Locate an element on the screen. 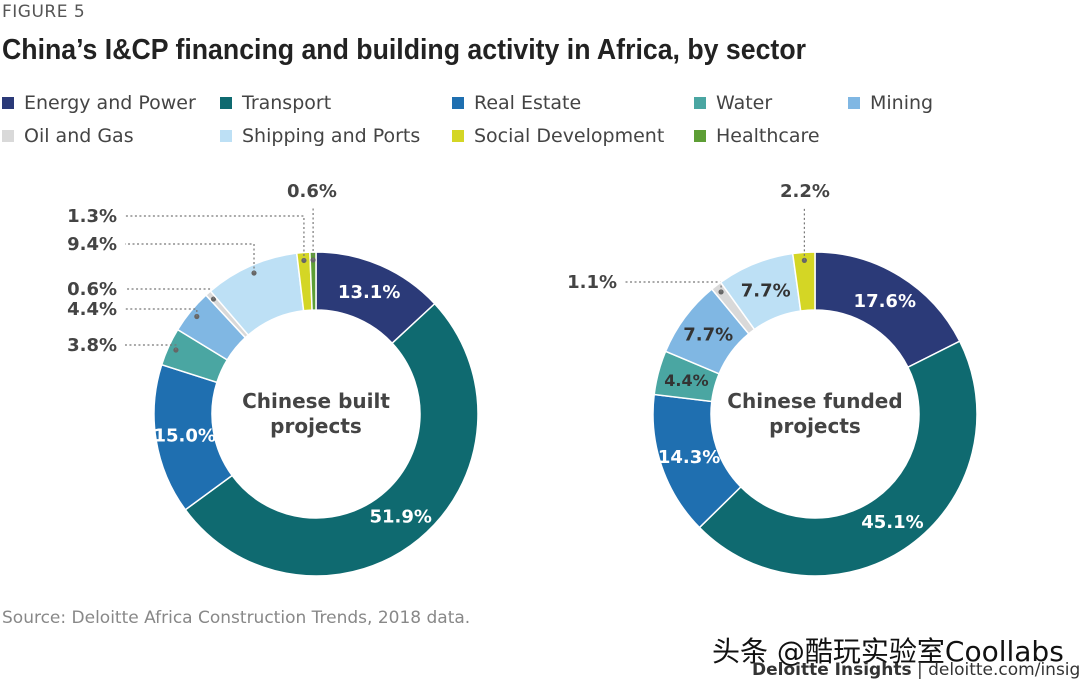 This screenshot has height=685, width=1080. legend-label: Water is located at coordinates (744, 103).